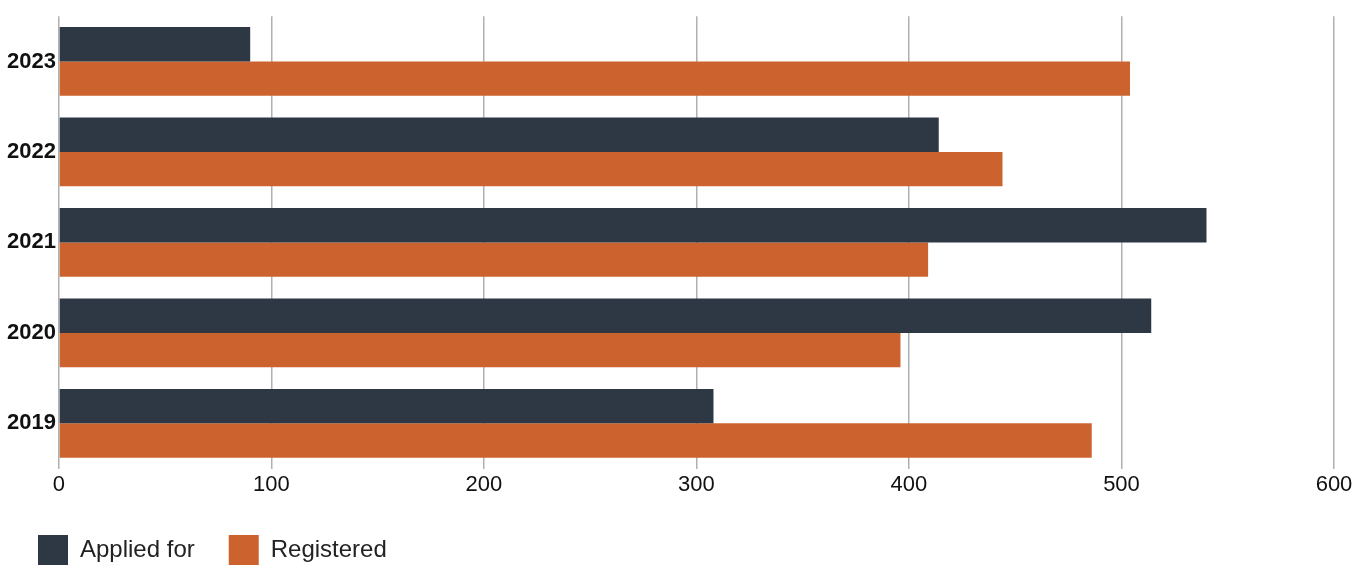  What do you see at coordinates (696, 483) in the screenshot?
I see `x-tick-label: 300` at bounding box center [696, 483].